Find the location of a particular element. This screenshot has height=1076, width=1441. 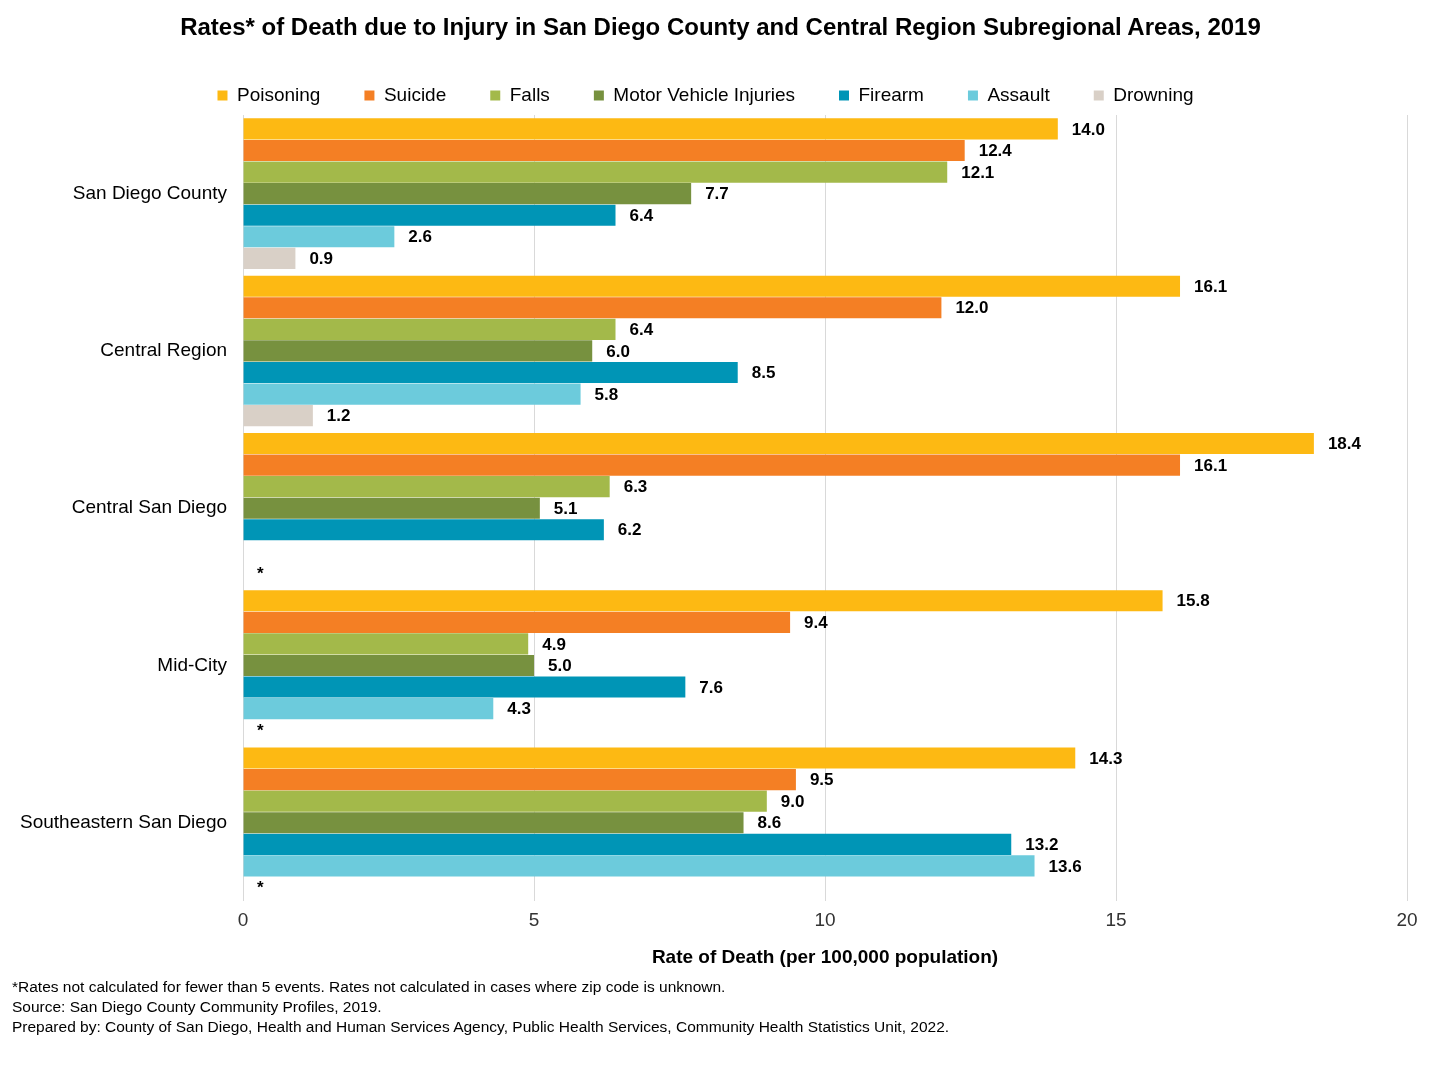

data-label: 7.6 is located at coordinates (711, 687).